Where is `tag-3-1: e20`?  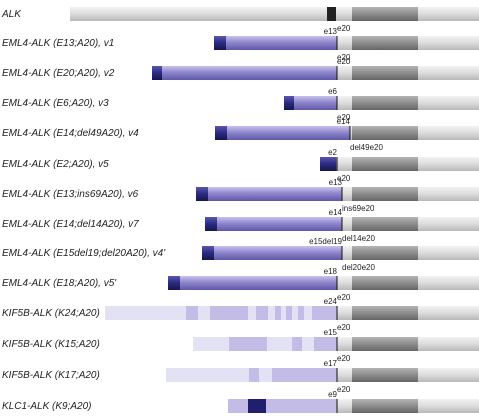 tag-3-1: e20 is located at coordinates (344, 117).